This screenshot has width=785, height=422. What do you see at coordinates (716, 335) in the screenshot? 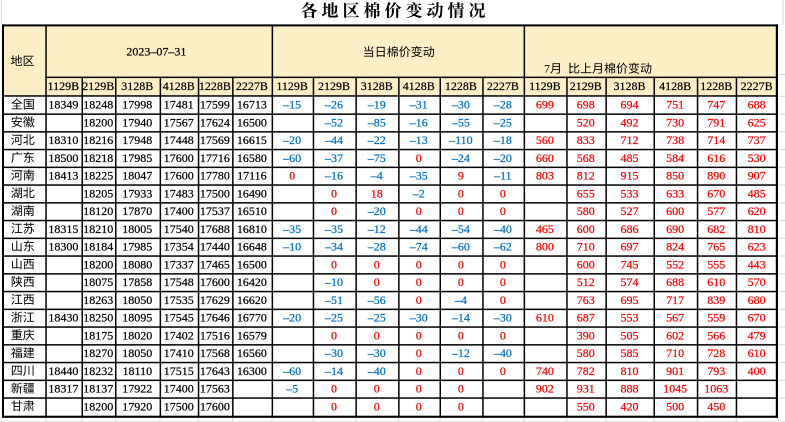
I see `svg-text: 566` at bounding box center [716, 335].